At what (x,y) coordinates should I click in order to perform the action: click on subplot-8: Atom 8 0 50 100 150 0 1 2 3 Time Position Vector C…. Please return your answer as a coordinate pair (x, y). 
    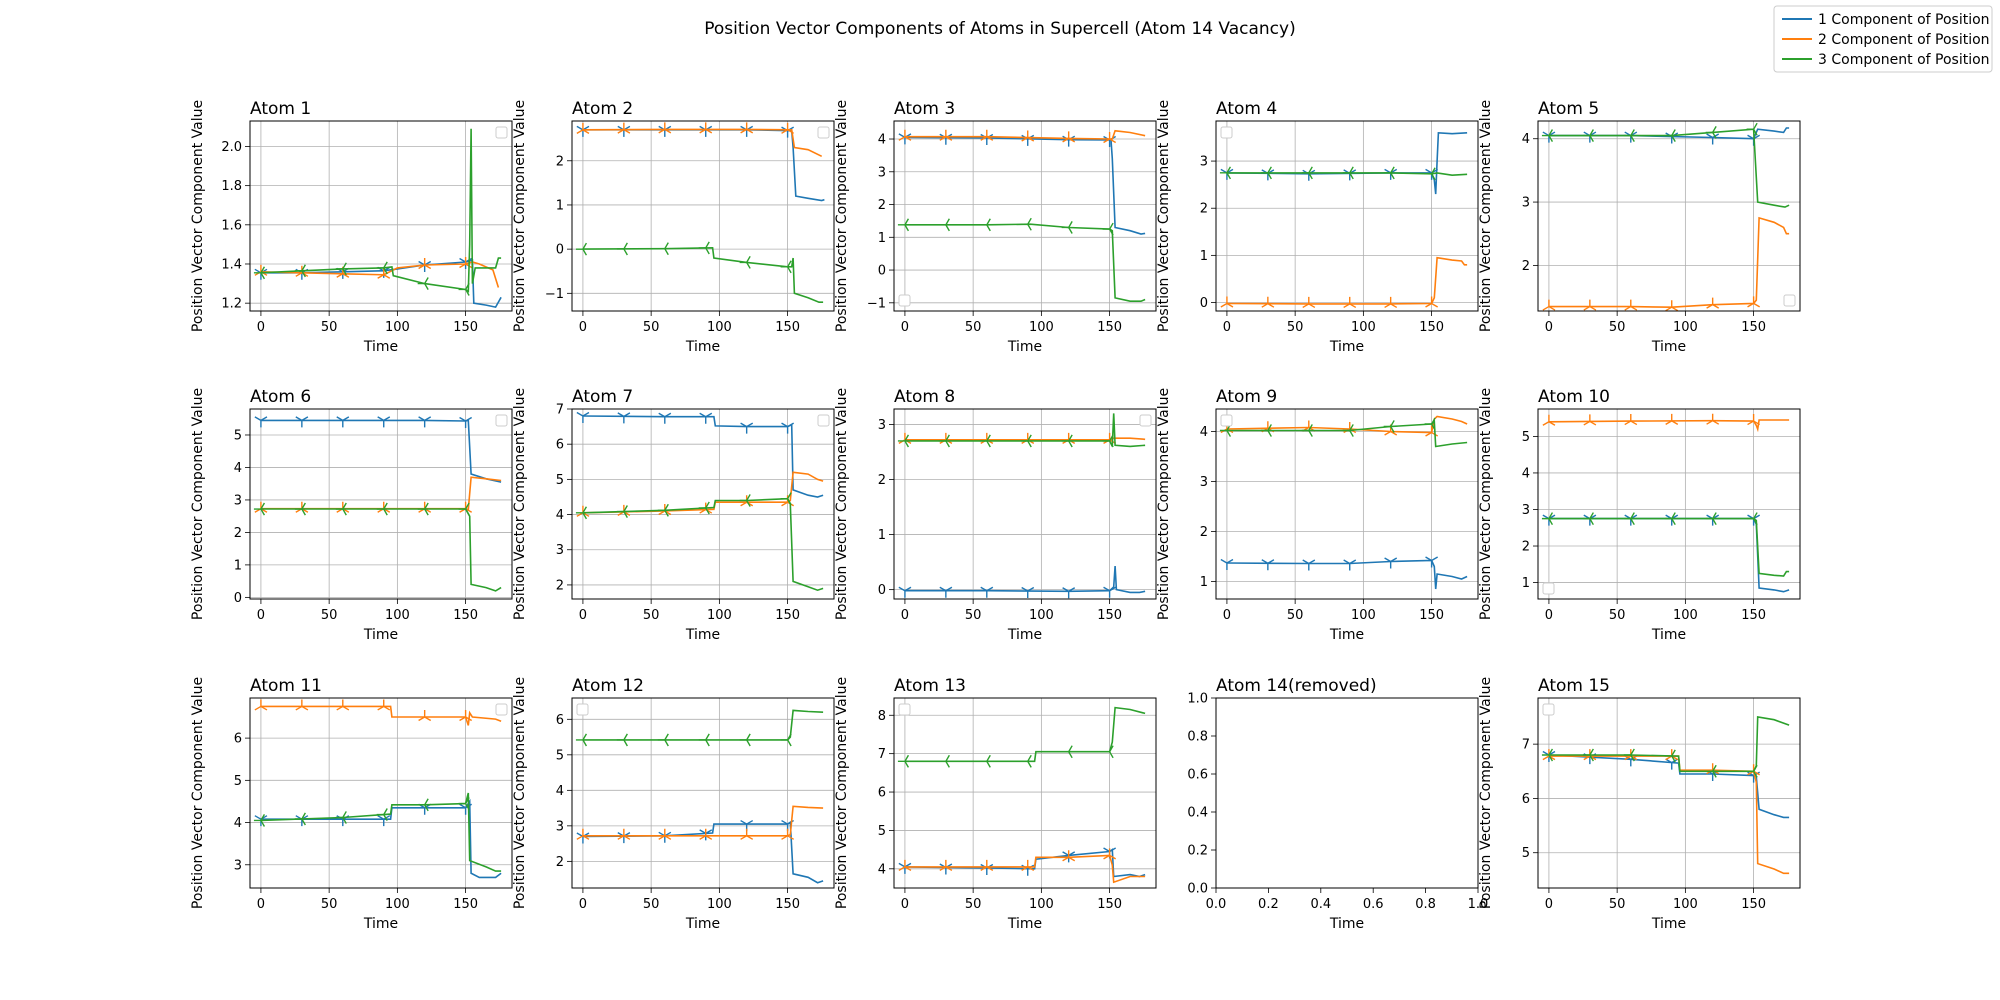
    Looking at the image, I should click on (995, 515).